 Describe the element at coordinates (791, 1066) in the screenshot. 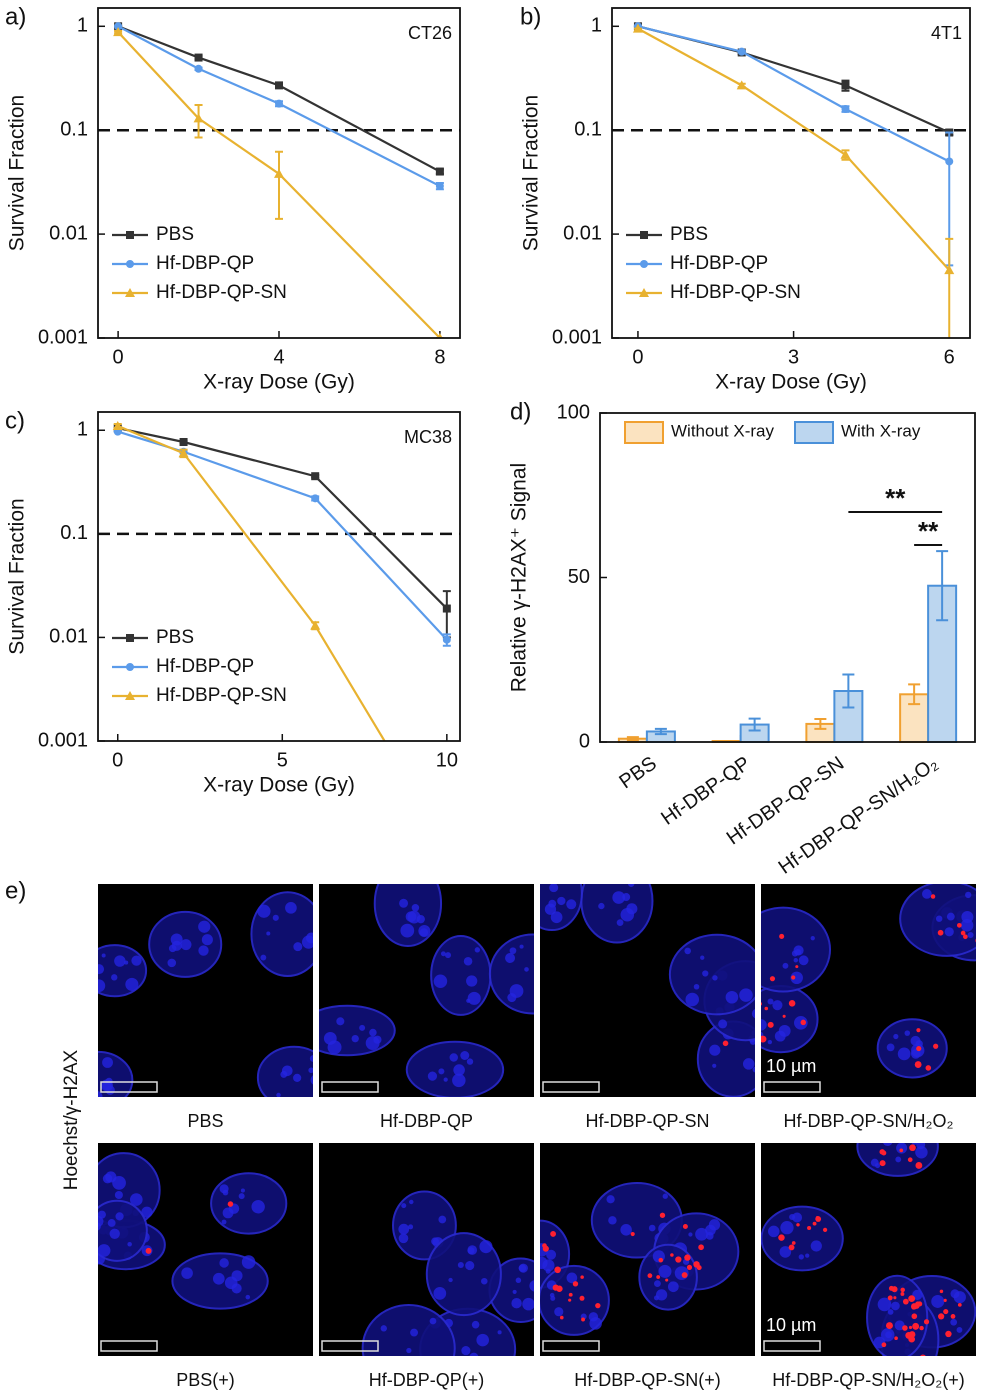

I see `scale-bar-label: 10 µm` at that location.